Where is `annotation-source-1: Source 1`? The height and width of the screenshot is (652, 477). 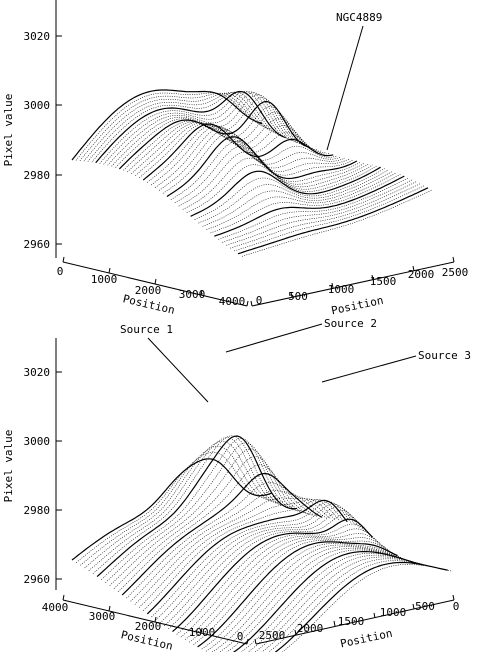
annotation-source-1: Source 1 is located at coordinates (146, 329).